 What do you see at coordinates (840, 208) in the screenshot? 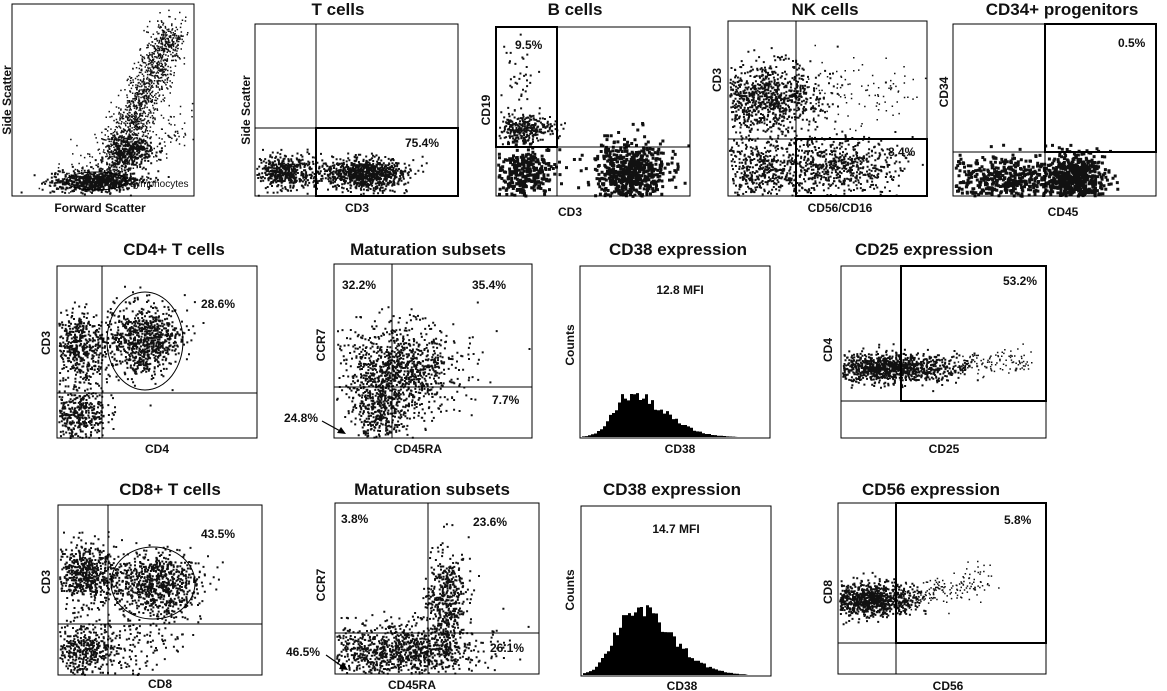
I see `x-axis-label-cd56-cd16: CD56/CD16` at bounding box center [840, 208].